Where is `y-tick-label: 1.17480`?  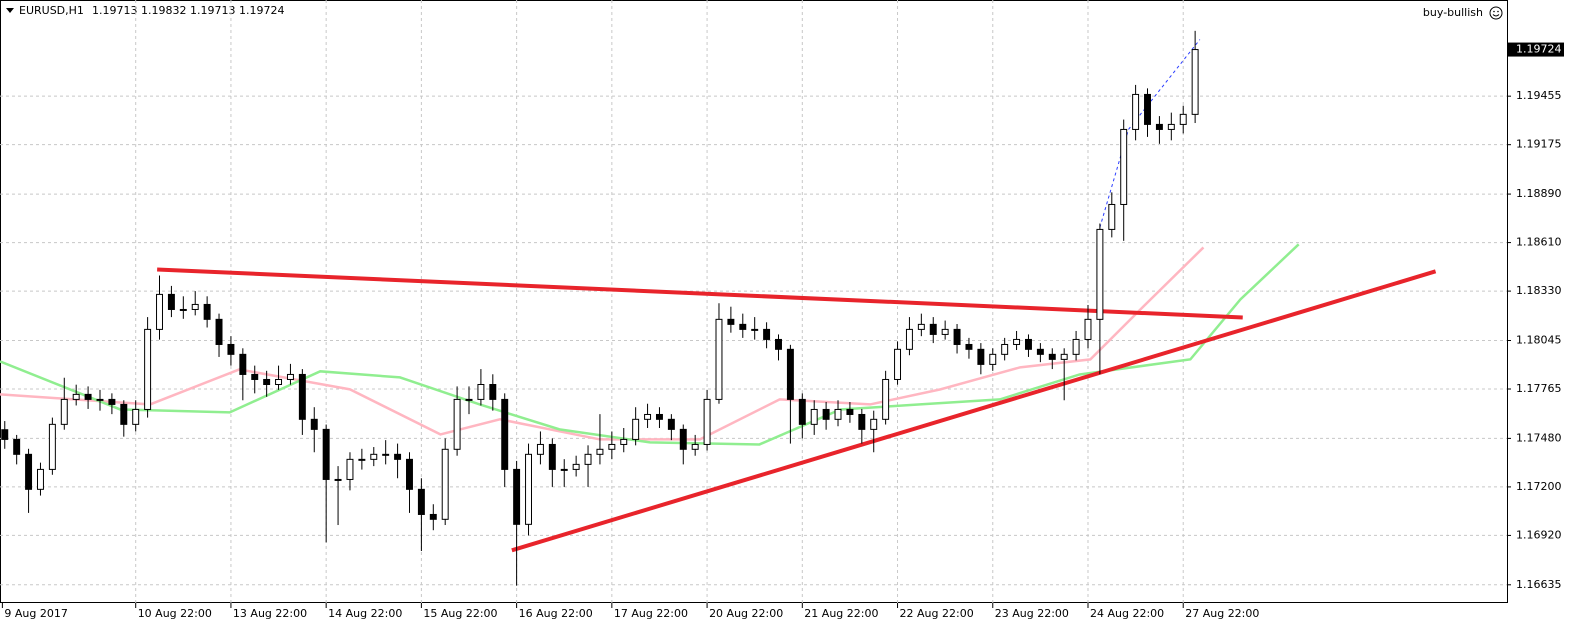
y-tick-label: 1.17480 is located at coordinates (1539, 437).